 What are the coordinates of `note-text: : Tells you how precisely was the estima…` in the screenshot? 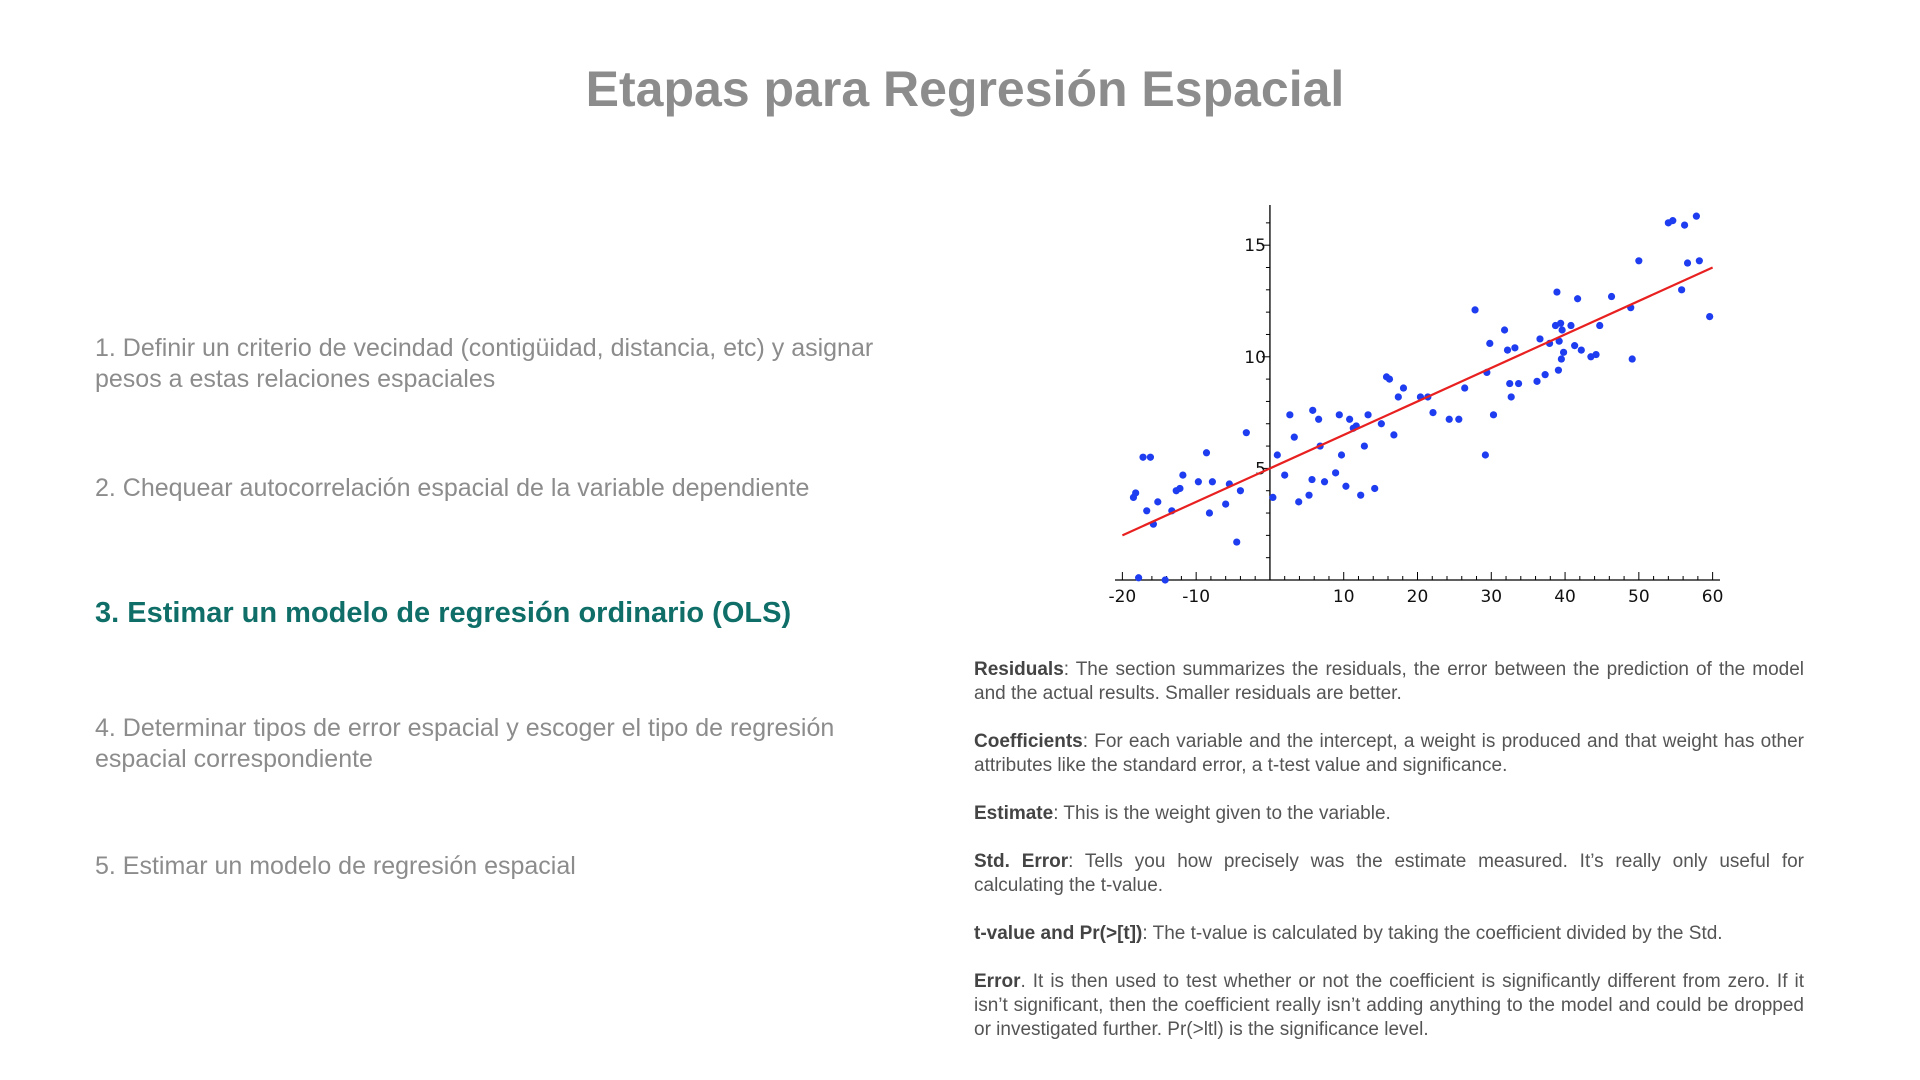 It's located at (1389, 873).